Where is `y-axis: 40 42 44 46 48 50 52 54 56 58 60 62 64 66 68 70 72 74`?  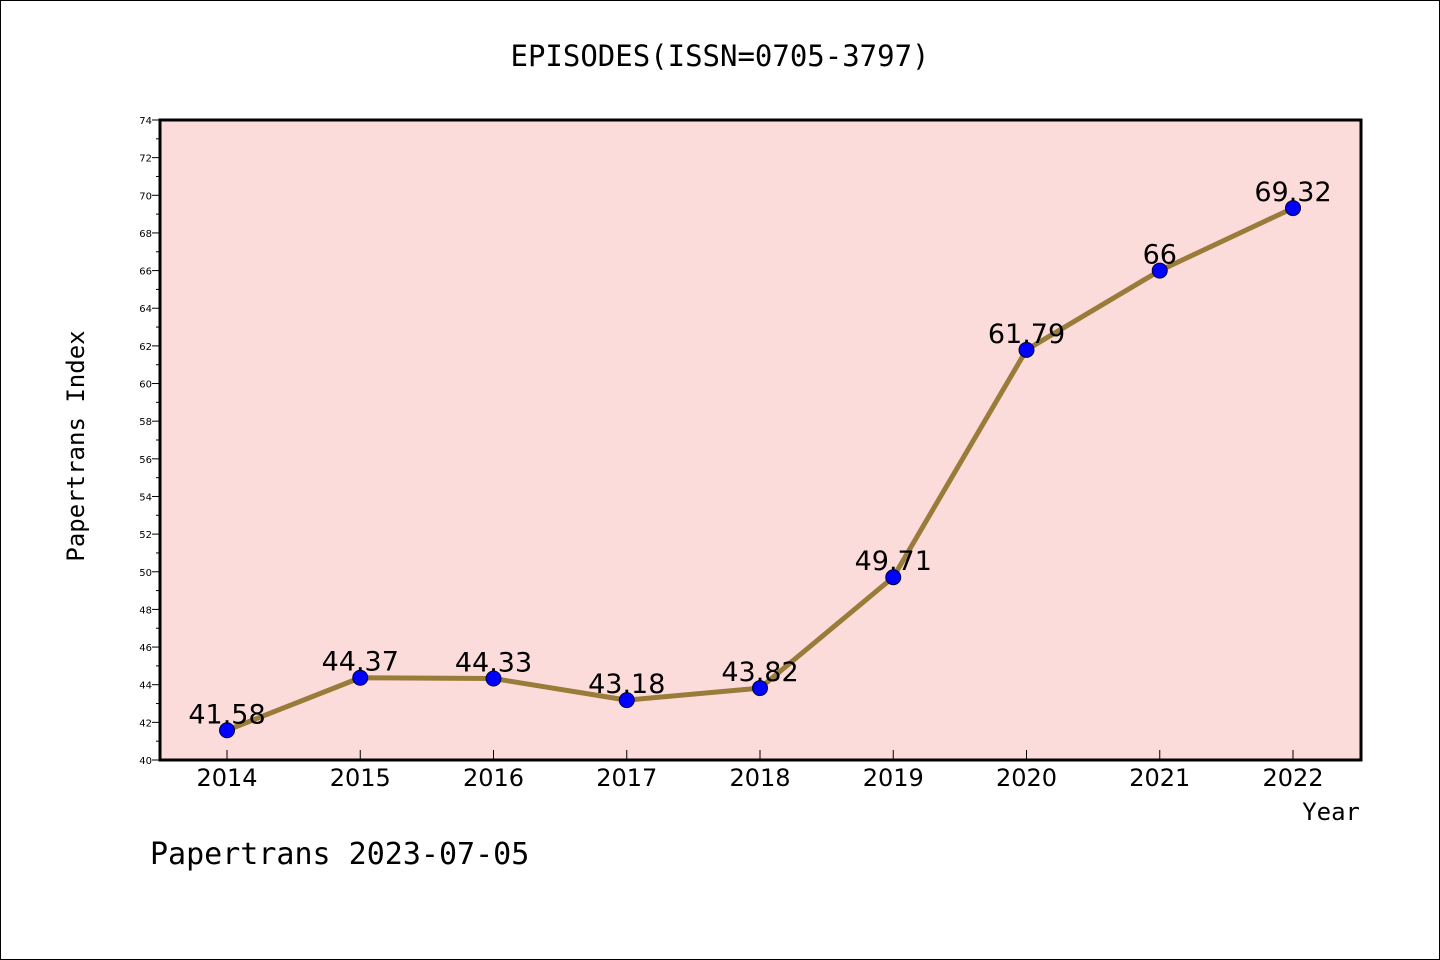
y-axis: 40 42 44 46 48 50 52 54 56 58 60 62 64 66 68 70 72 74 is located at coordinates (149, 441).